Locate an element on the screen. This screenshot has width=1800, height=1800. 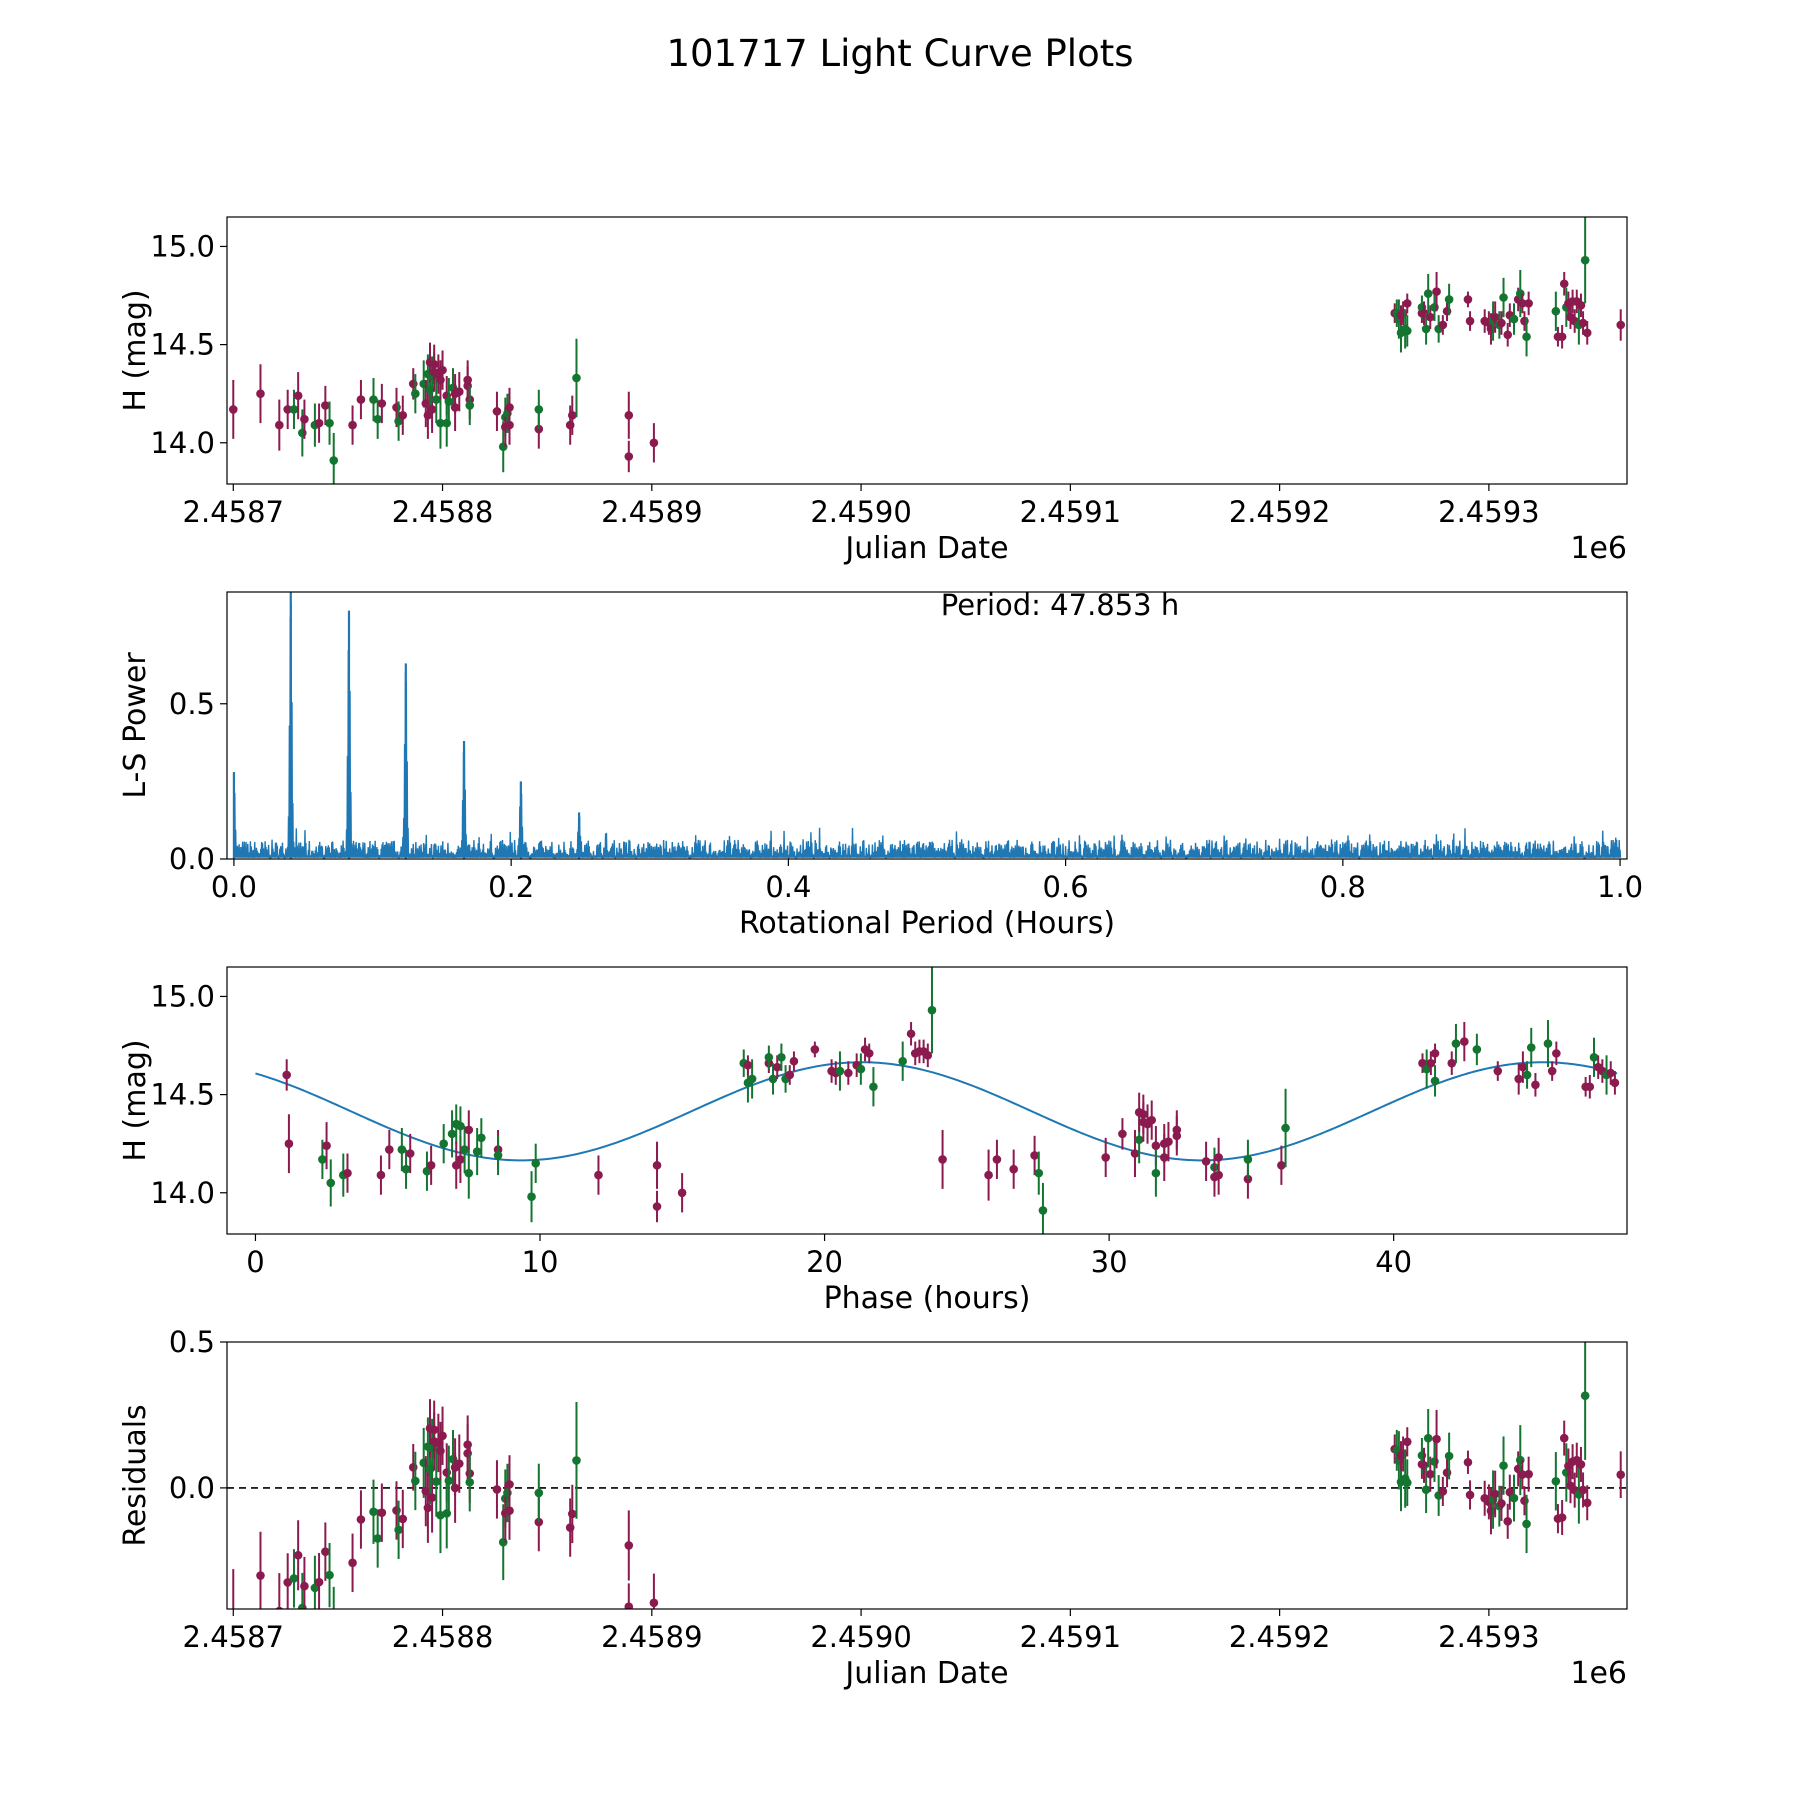
y-tick-label: 14.5 is located at coordinates (182, 1095).